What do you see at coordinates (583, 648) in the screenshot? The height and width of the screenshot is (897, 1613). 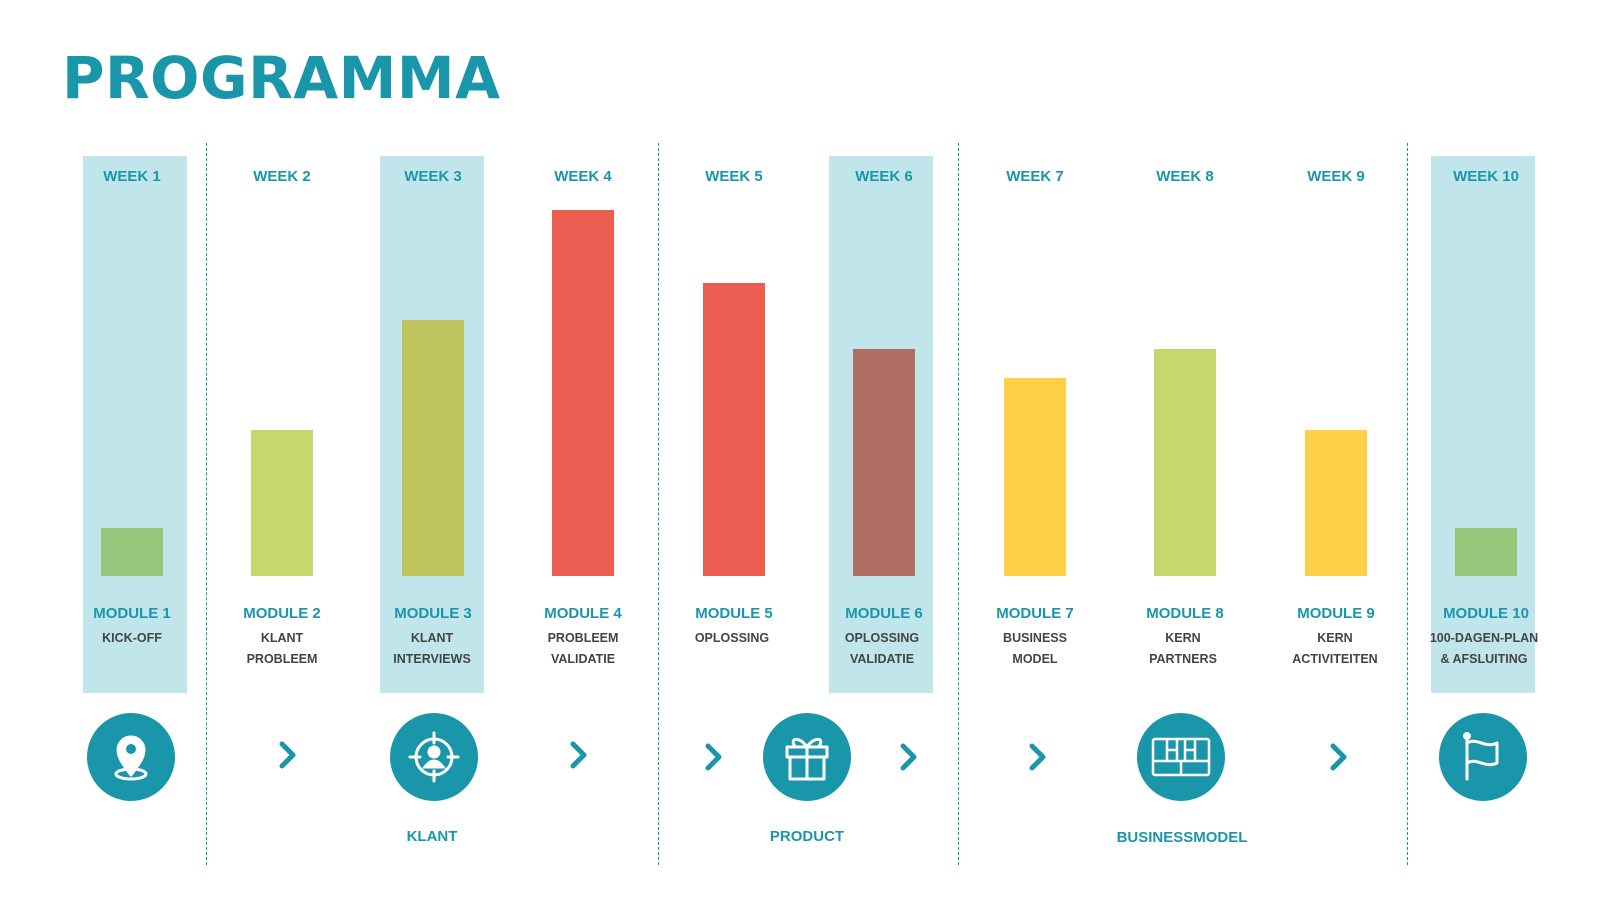 I see `module-description: PROBLEEM VALIDATIE` at bounding box center [583, 648].